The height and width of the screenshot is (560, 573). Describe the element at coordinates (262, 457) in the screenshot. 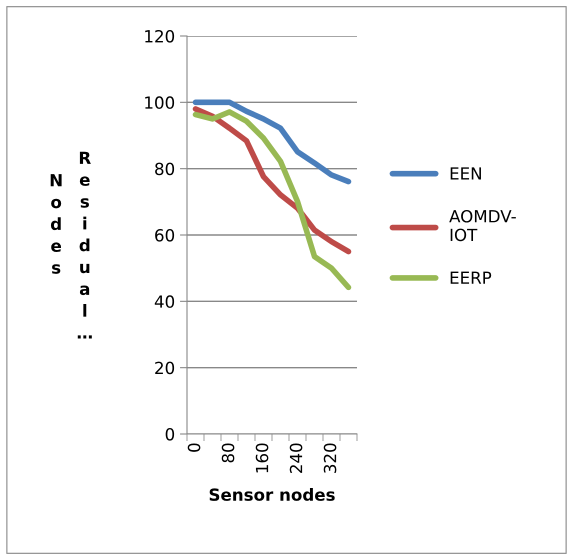

I see `x-tick-label: 160` at that location.